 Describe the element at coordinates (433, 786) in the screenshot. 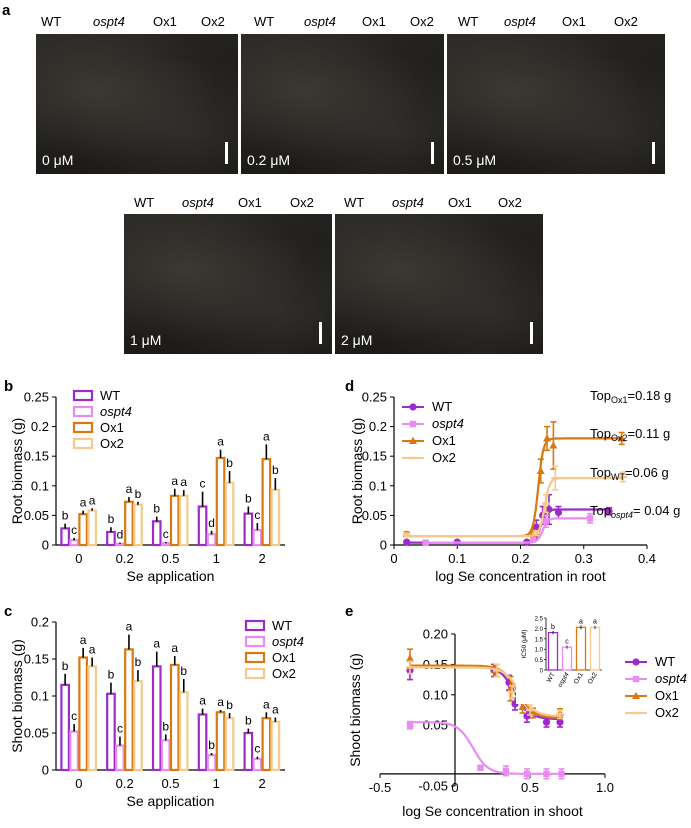

I see `y-tick-label: -0.05` at that location.